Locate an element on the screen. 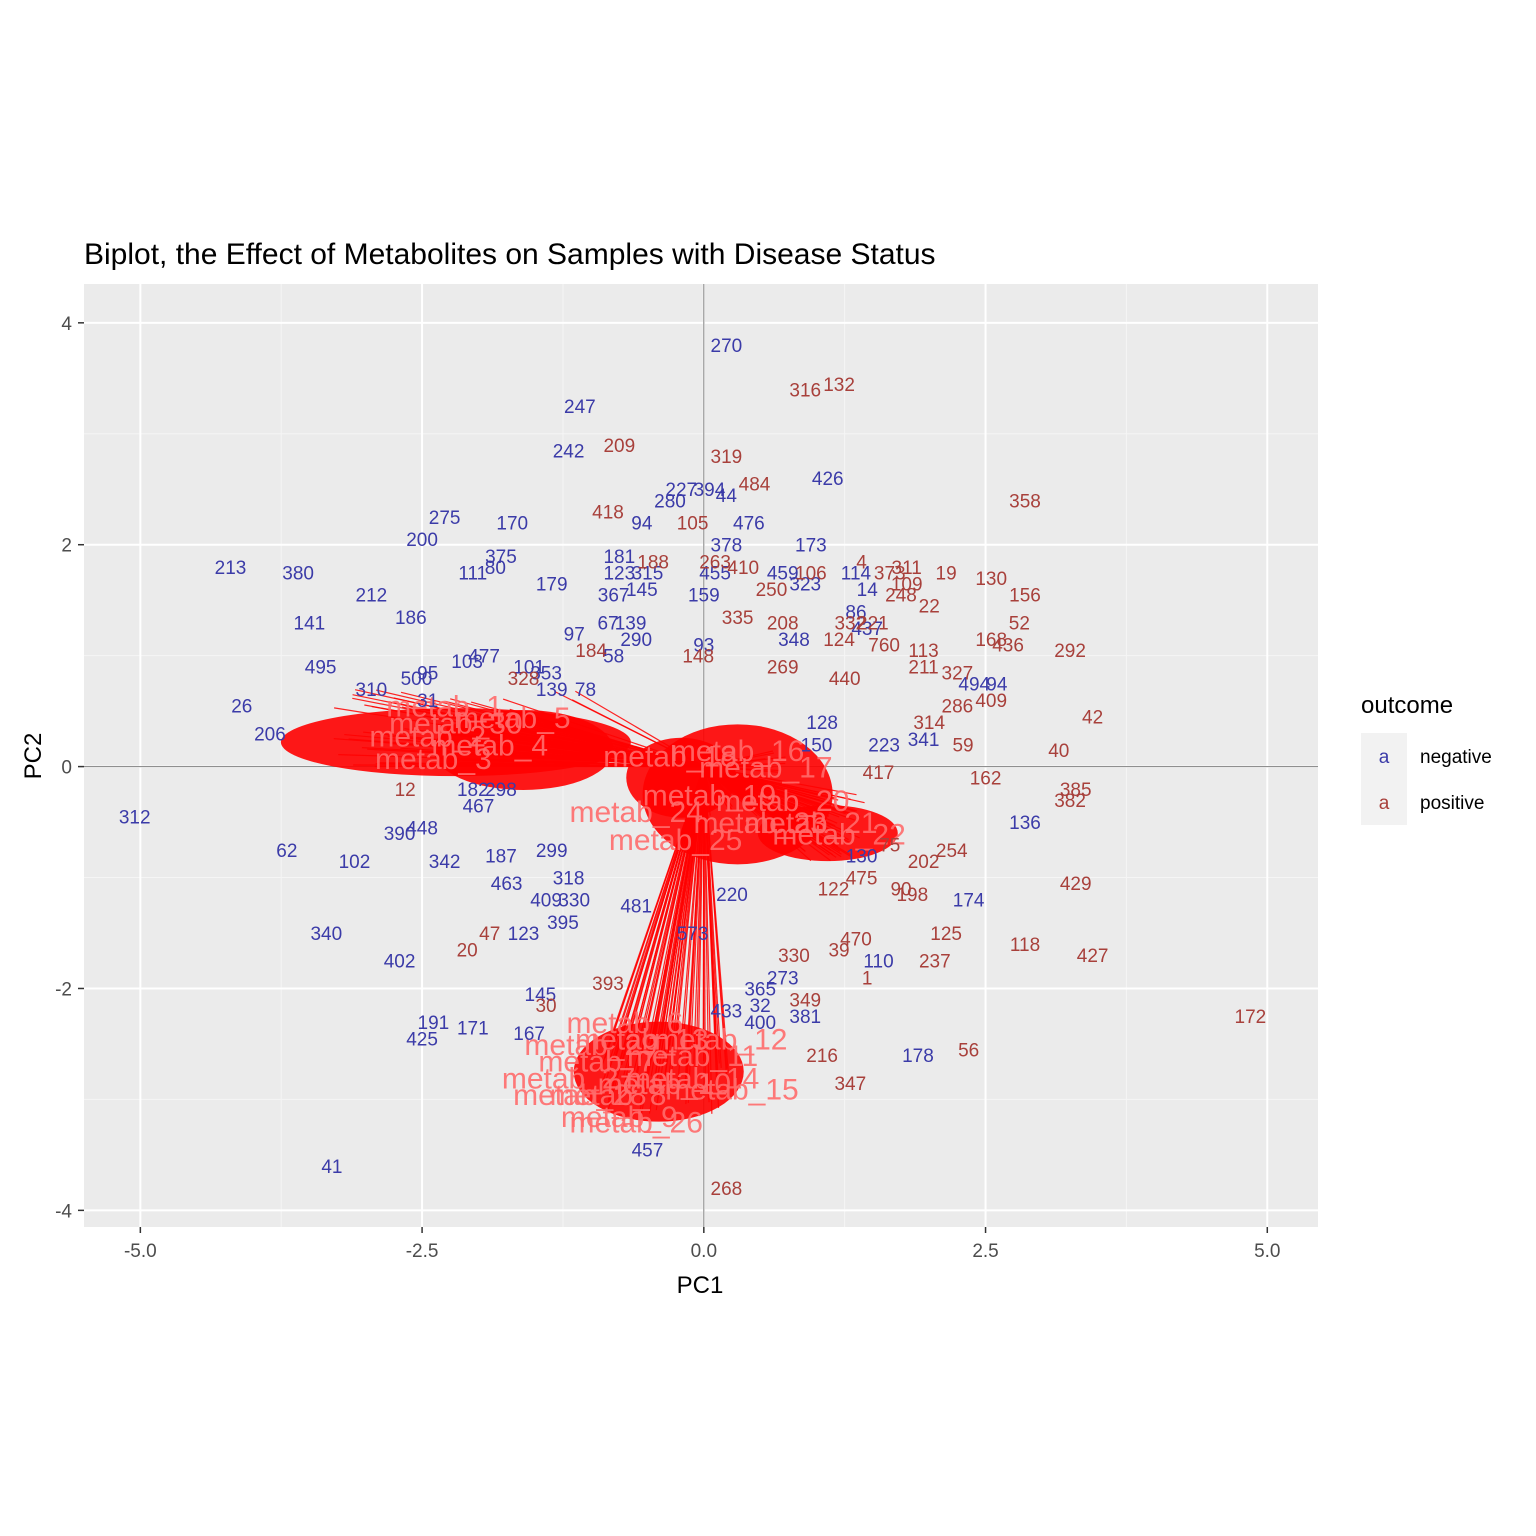  point-label-negative: 136 is located at coordinates (1025, 823).